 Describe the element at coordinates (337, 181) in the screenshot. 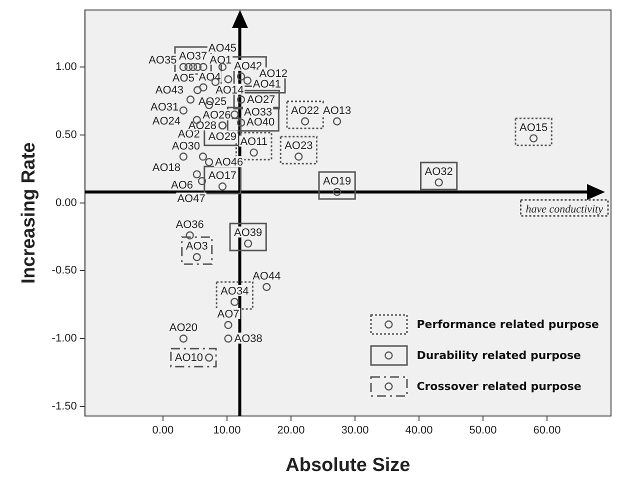

I see `data-label: AO19` at that location.